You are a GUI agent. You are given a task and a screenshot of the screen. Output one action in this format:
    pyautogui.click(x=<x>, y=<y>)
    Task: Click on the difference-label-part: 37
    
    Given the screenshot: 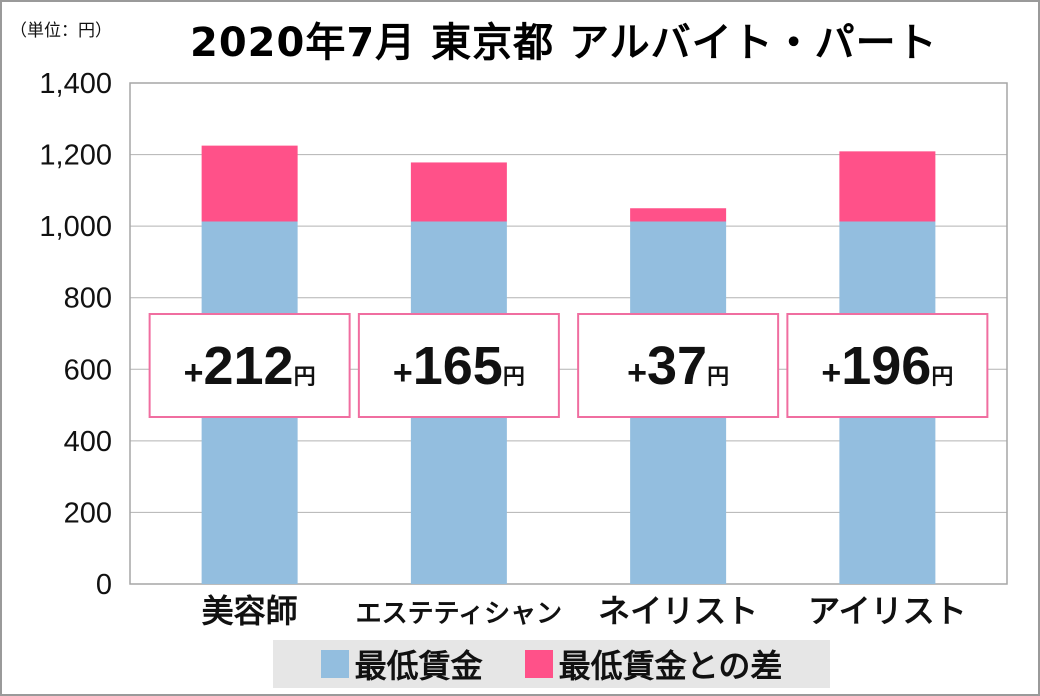 What is the action you would take?
    pyautogui.click(x=677, y=366)
    